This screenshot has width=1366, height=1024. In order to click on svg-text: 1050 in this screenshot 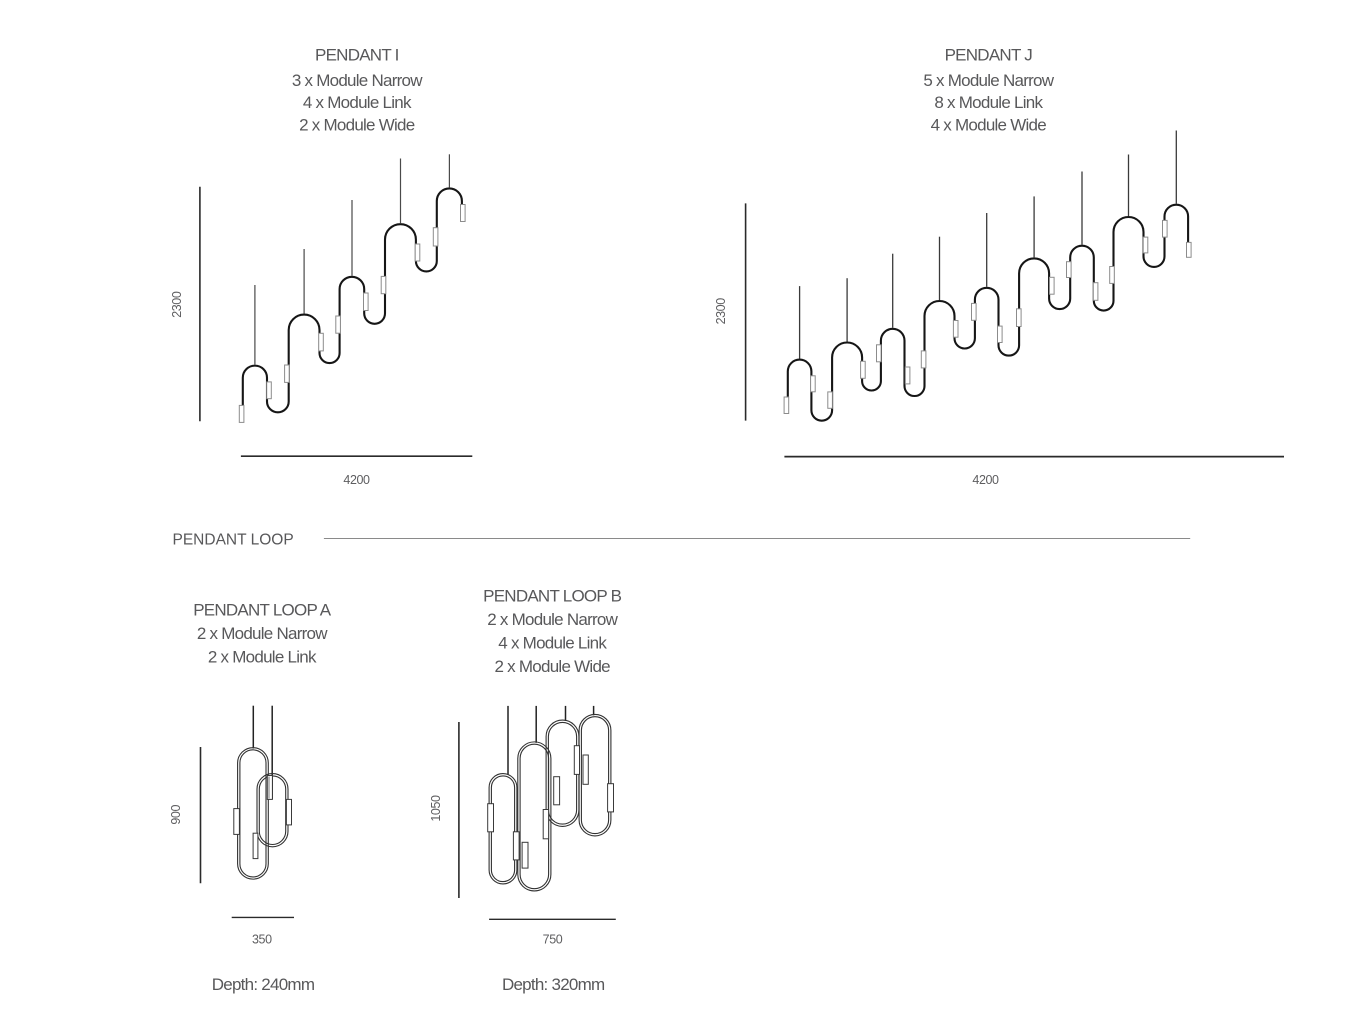, I will do `click(436, 808)`.